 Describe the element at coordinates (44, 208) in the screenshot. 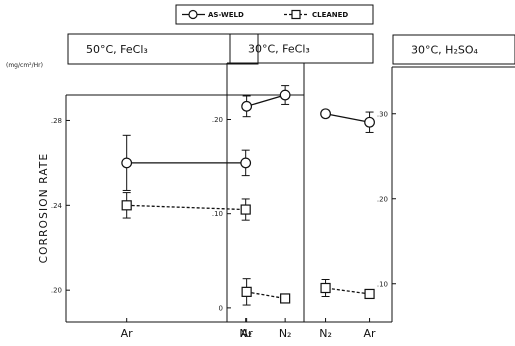

I see `y-axis-label: CORROSION RATE` at that location.